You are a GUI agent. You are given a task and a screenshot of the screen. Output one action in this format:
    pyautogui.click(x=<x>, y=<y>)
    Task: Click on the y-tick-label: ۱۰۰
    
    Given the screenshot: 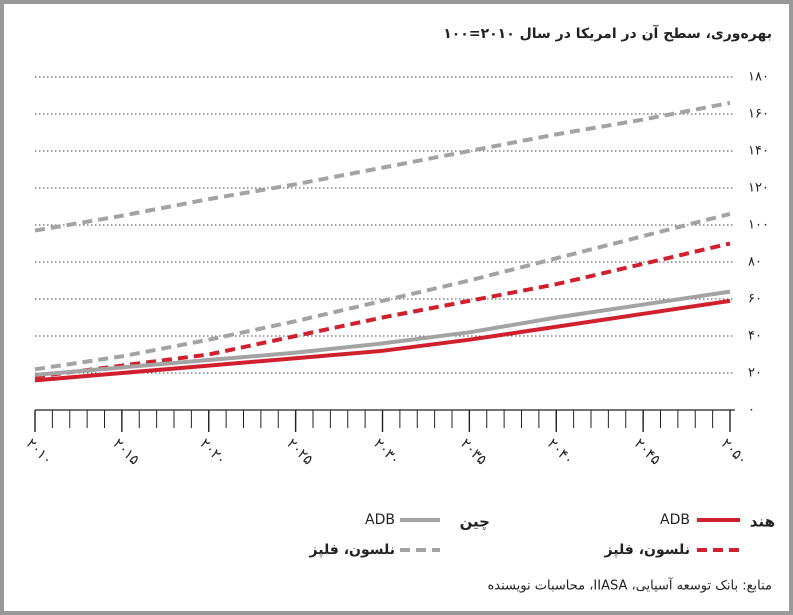 What is the action you would take?
    pyautogui.click(x=758, y=225)
    